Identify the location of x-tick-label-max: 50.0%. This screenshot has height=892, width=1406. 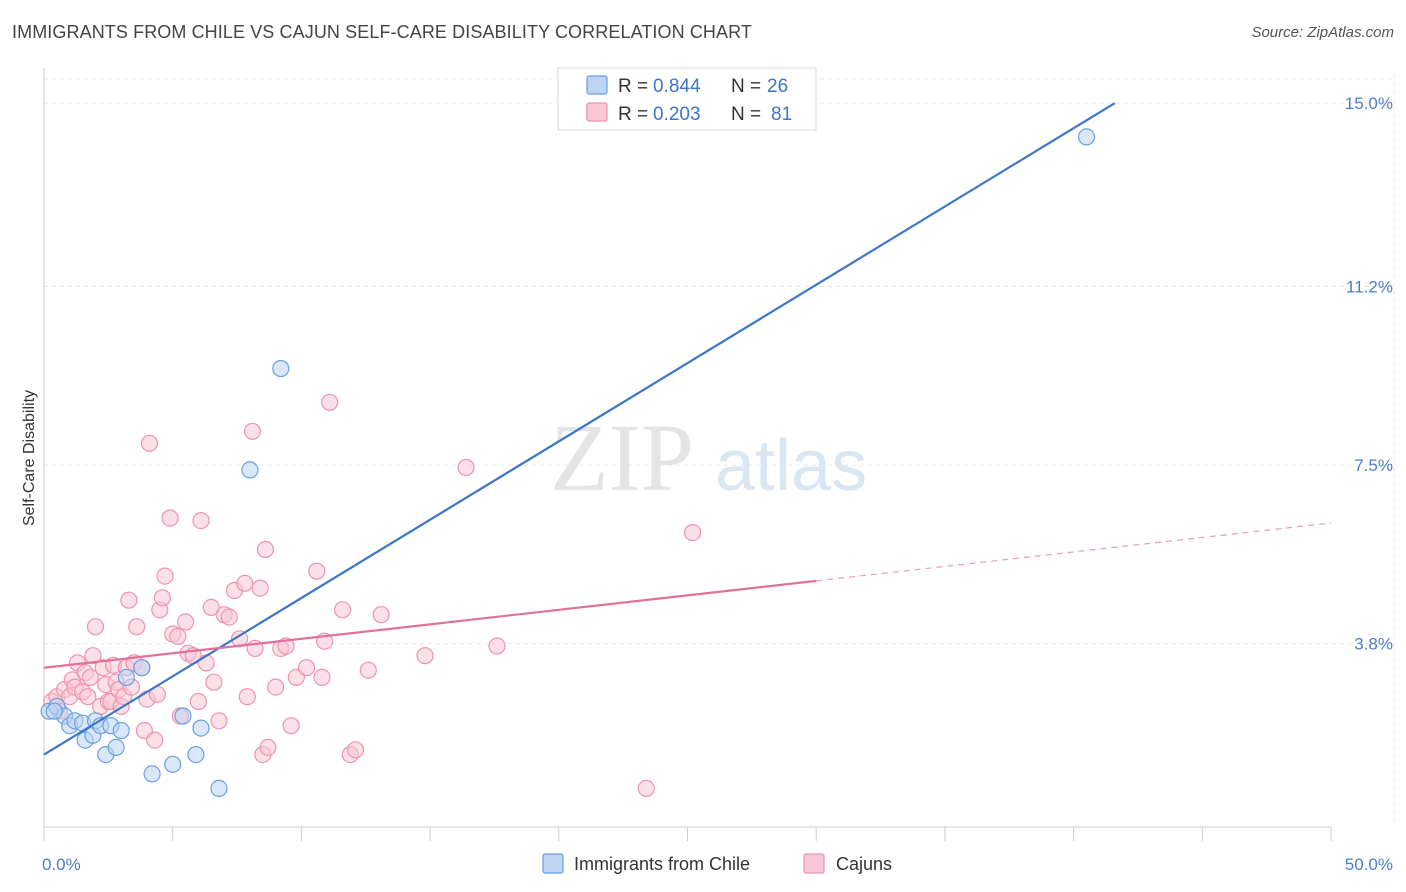
(1369, 864).